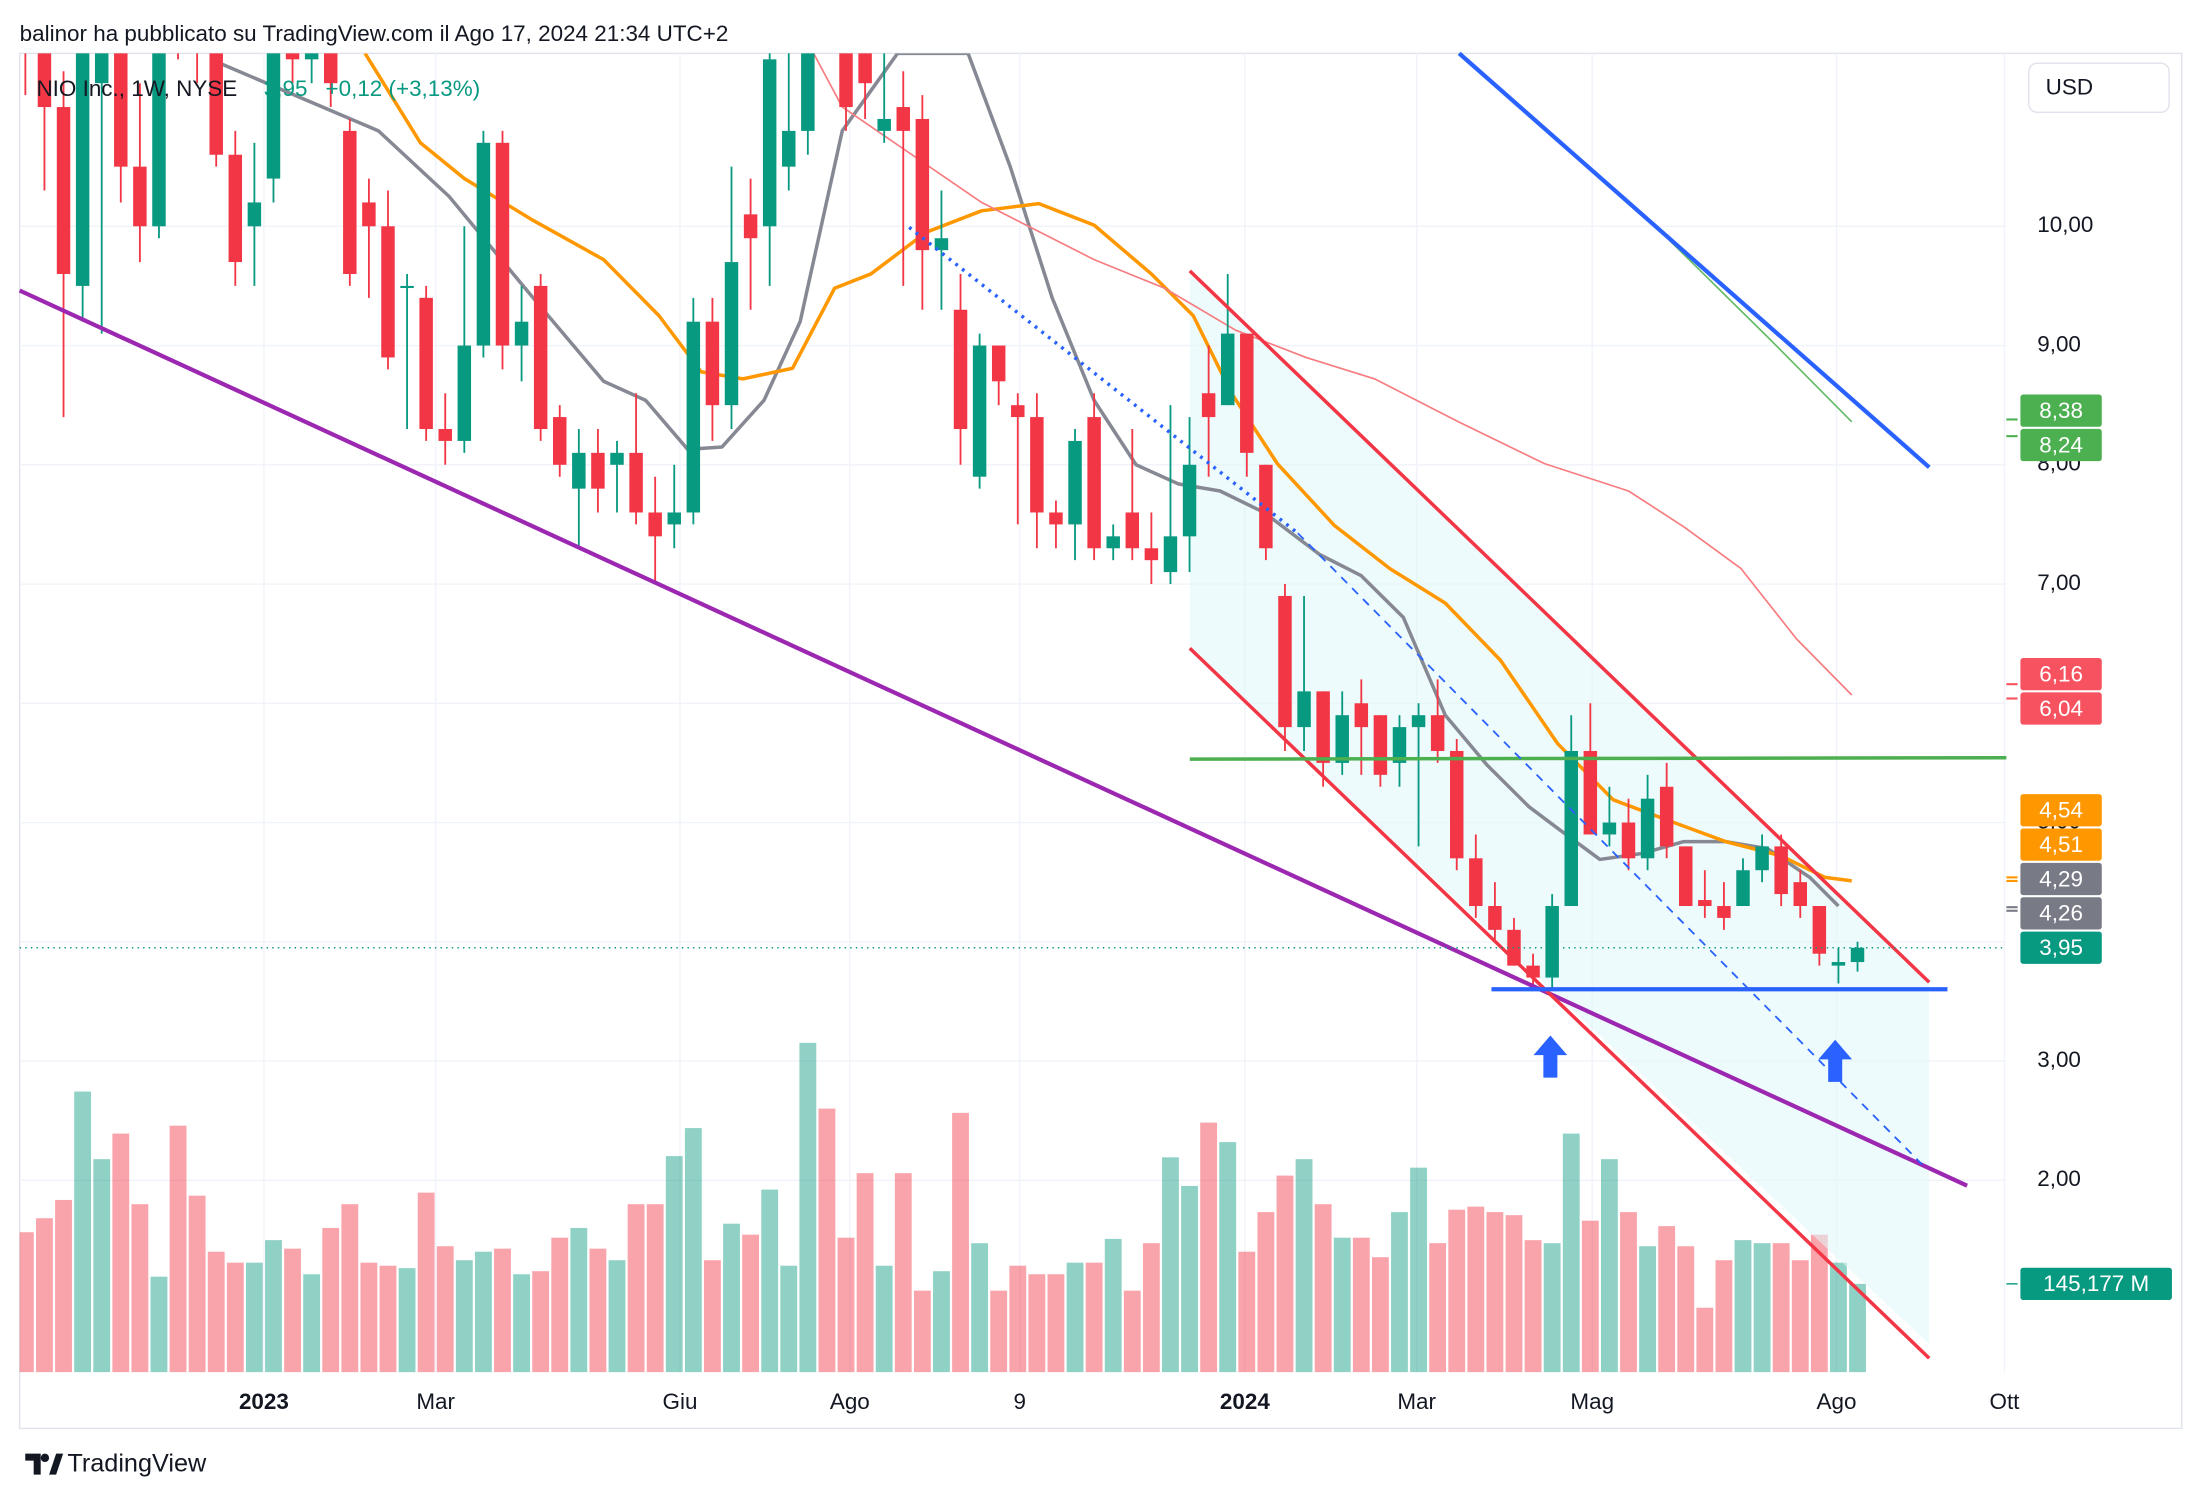  I want to click on x-tick-label: Mag, so click(1592, 1401).